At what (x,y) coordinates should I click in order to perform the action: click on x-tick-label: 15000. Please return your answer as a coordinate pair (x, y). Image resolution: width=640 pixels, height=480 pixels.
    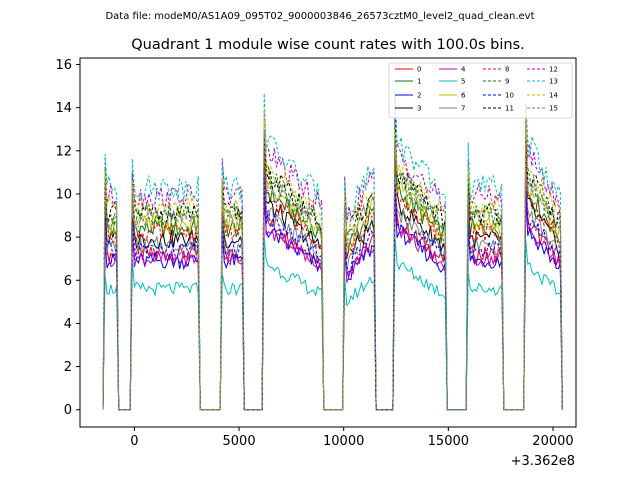
    Looking at the image, I should click on (448, 441).